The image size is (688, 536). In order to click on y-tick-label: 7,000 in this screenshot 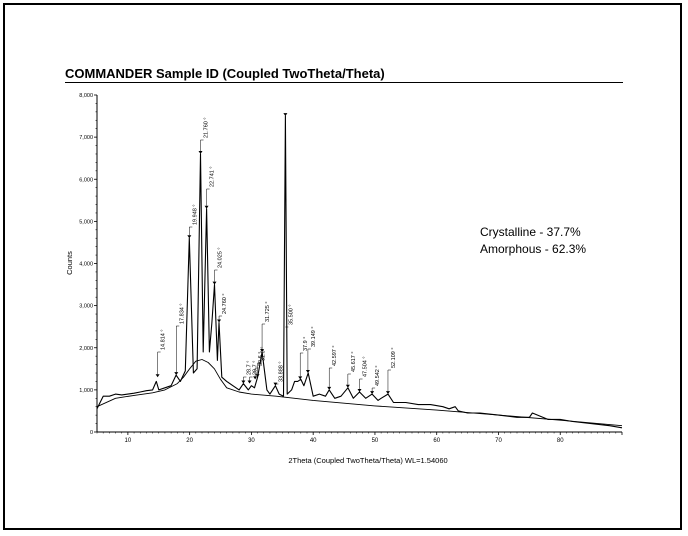, I will do `click(86, 138)`.